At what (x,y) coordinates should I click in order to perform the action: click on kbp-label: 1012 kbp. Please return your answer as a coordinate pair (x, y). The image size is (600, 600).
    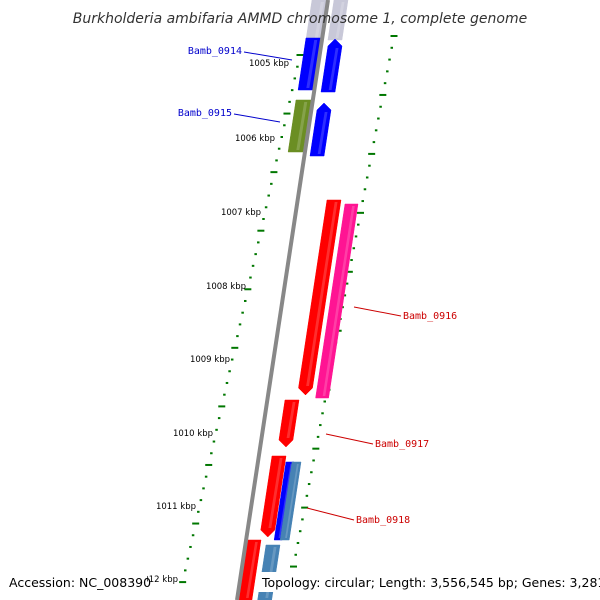
    Looking at the image, I should click on (158, 580).